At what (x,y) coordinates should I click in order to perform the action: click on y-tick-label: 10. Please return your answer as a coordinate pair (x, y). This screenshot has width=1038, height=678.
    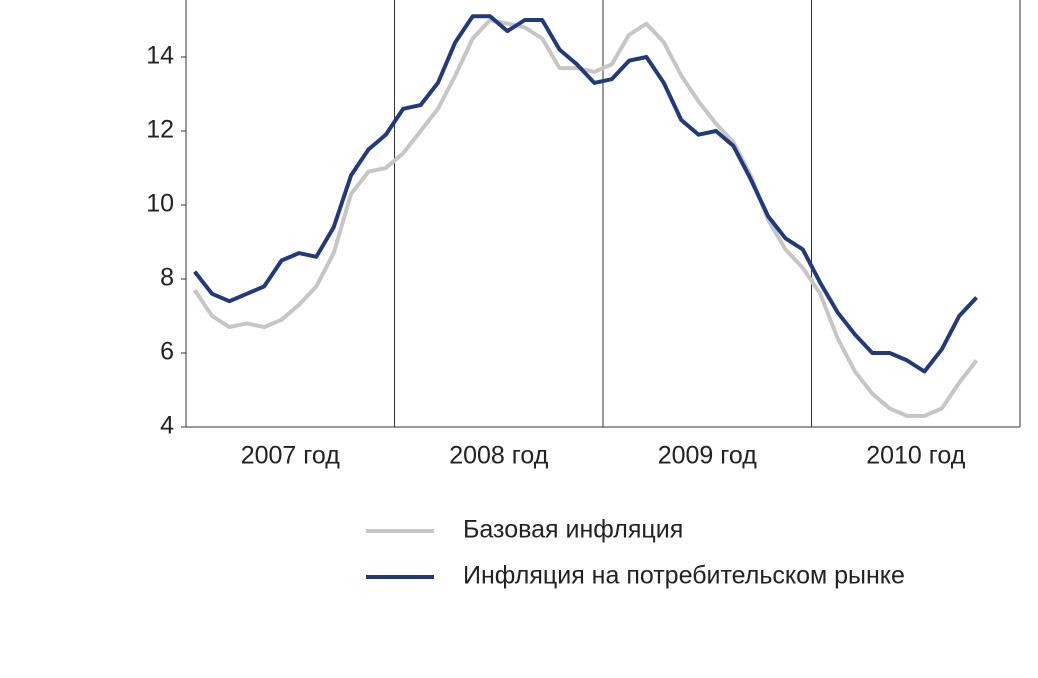
    Looking at the image, I should click on (160, 204).